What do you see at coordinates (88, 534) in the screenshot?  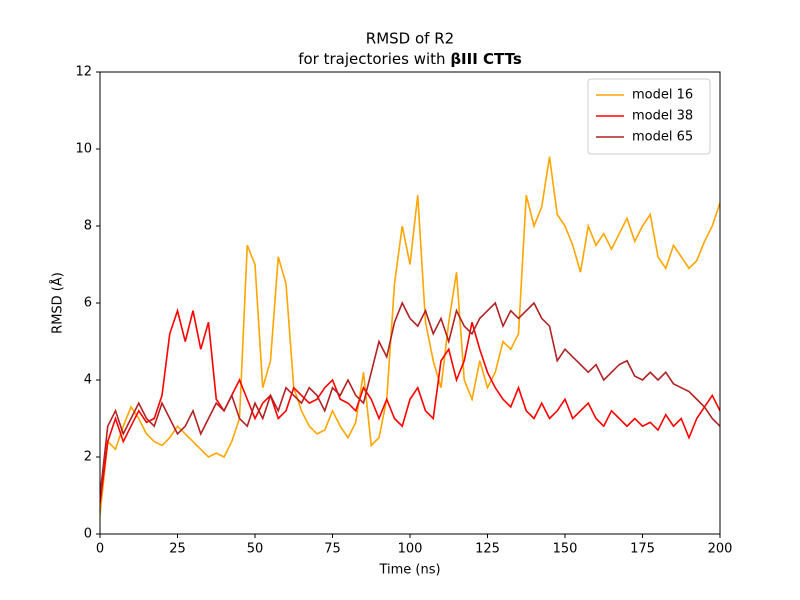 I see `y-tick-label: 0` at bounding box center [88, 534].